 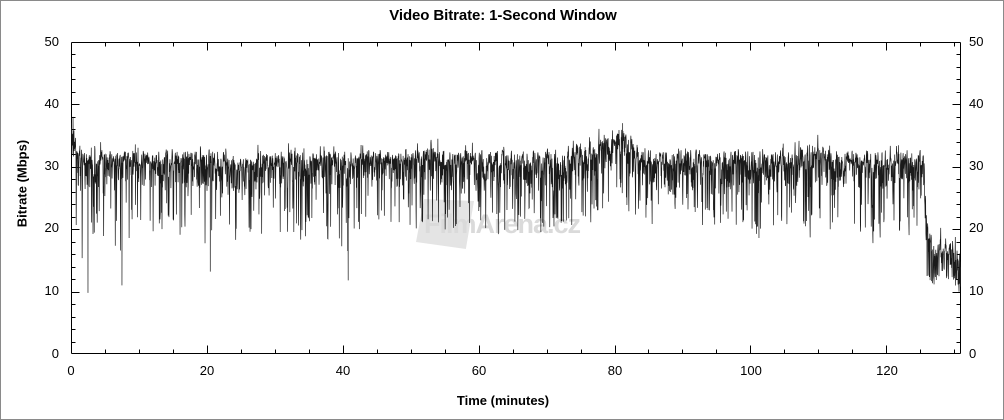 I want to click on y-tick-label-10: 10, so click(x=51, y=290).